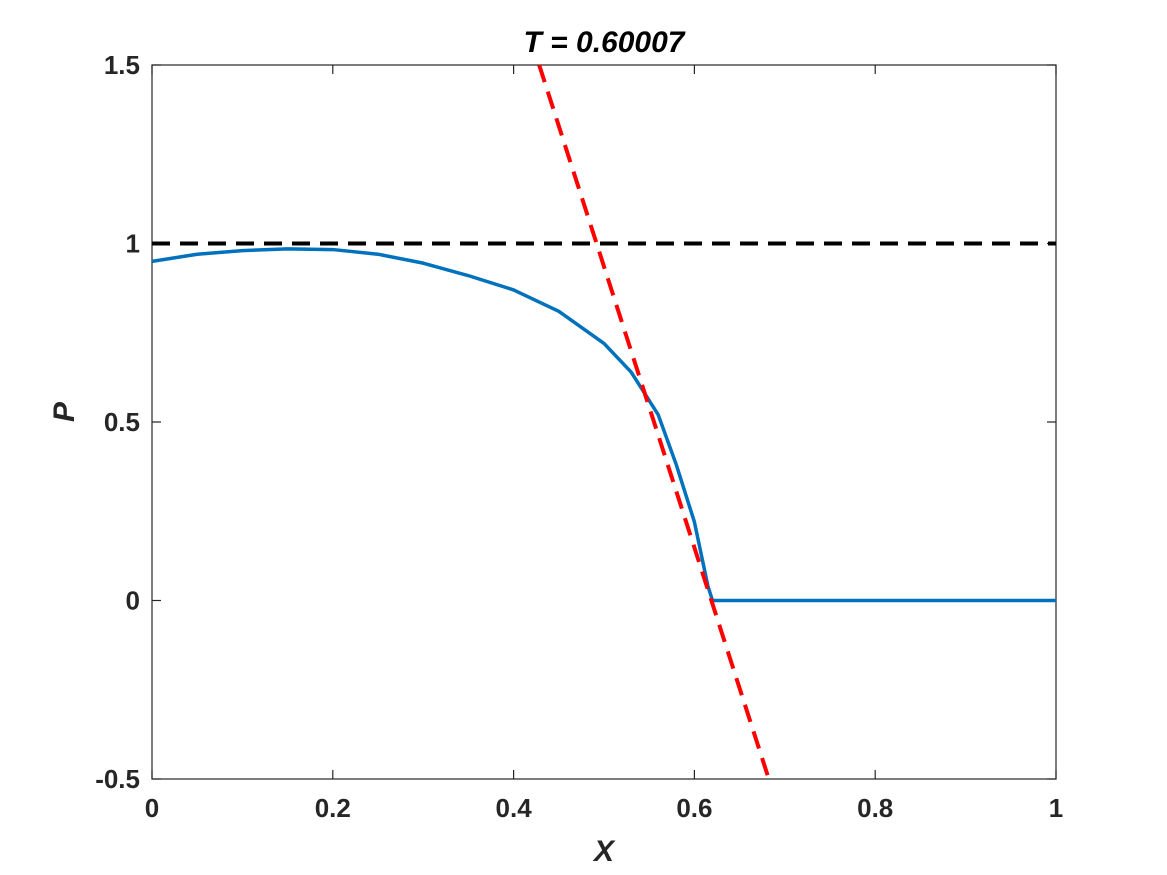 The image size is (1167, 875). Describe the element at coordinates (133, 244) in the screenshot. I see `y-tick-label: 1` at that location.